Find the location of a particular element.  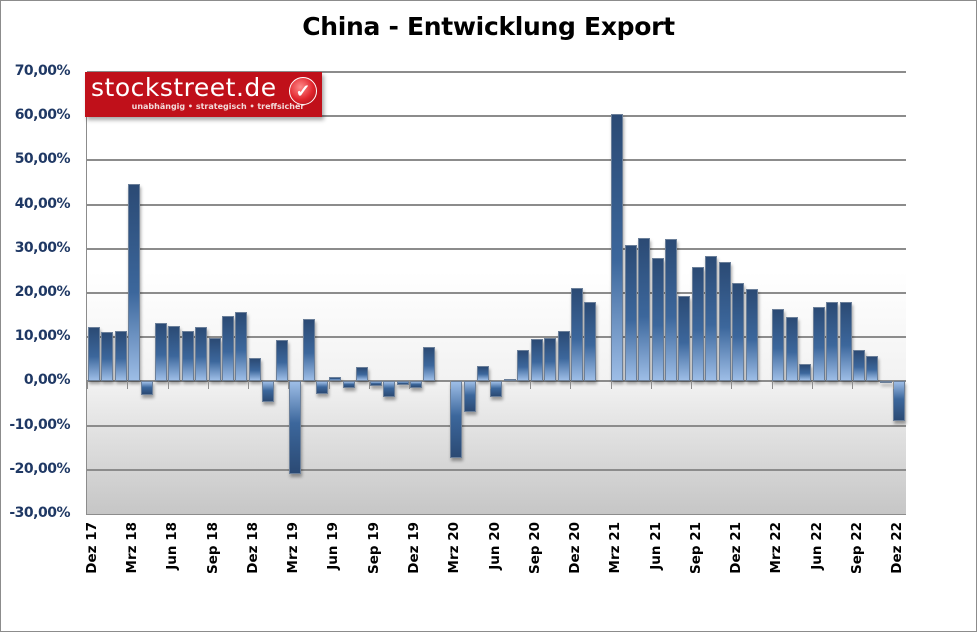

y-tick-label: 70,00% is located at coordinates (42, 71).